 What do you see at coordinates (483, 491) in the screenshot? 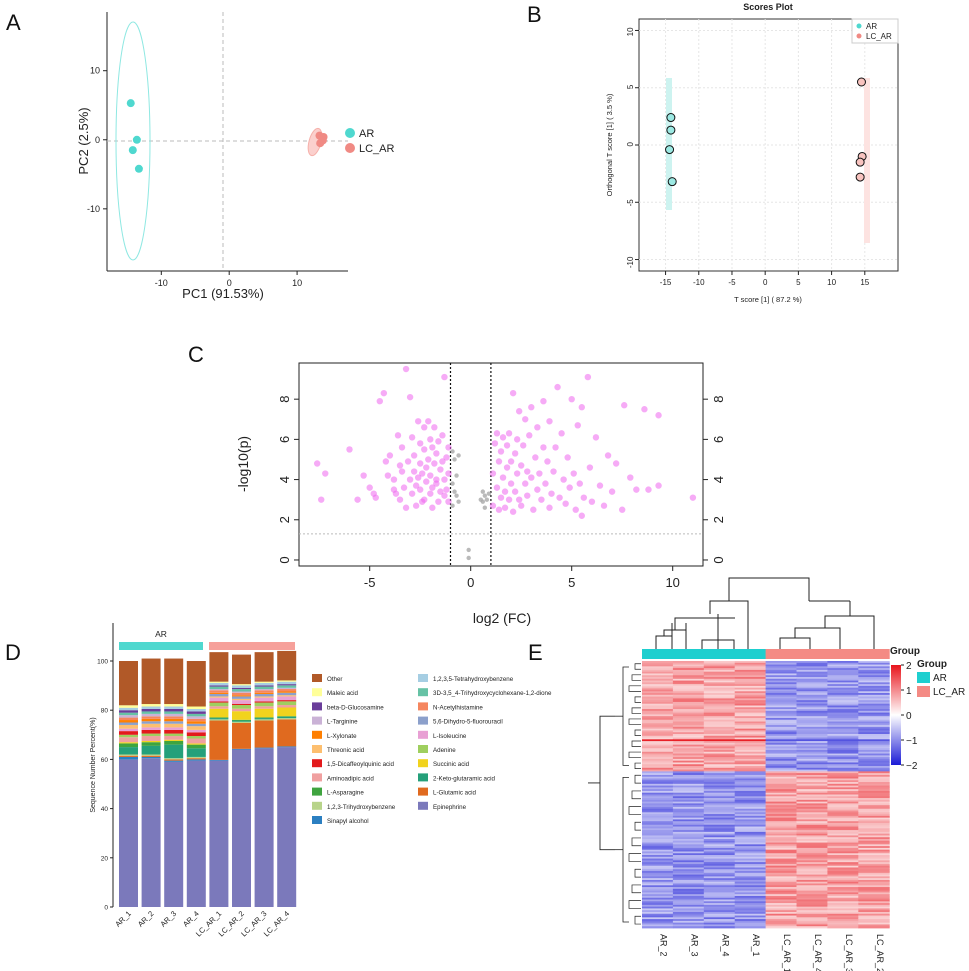
I see `c-point-ns` at bounding box center [483, 491].